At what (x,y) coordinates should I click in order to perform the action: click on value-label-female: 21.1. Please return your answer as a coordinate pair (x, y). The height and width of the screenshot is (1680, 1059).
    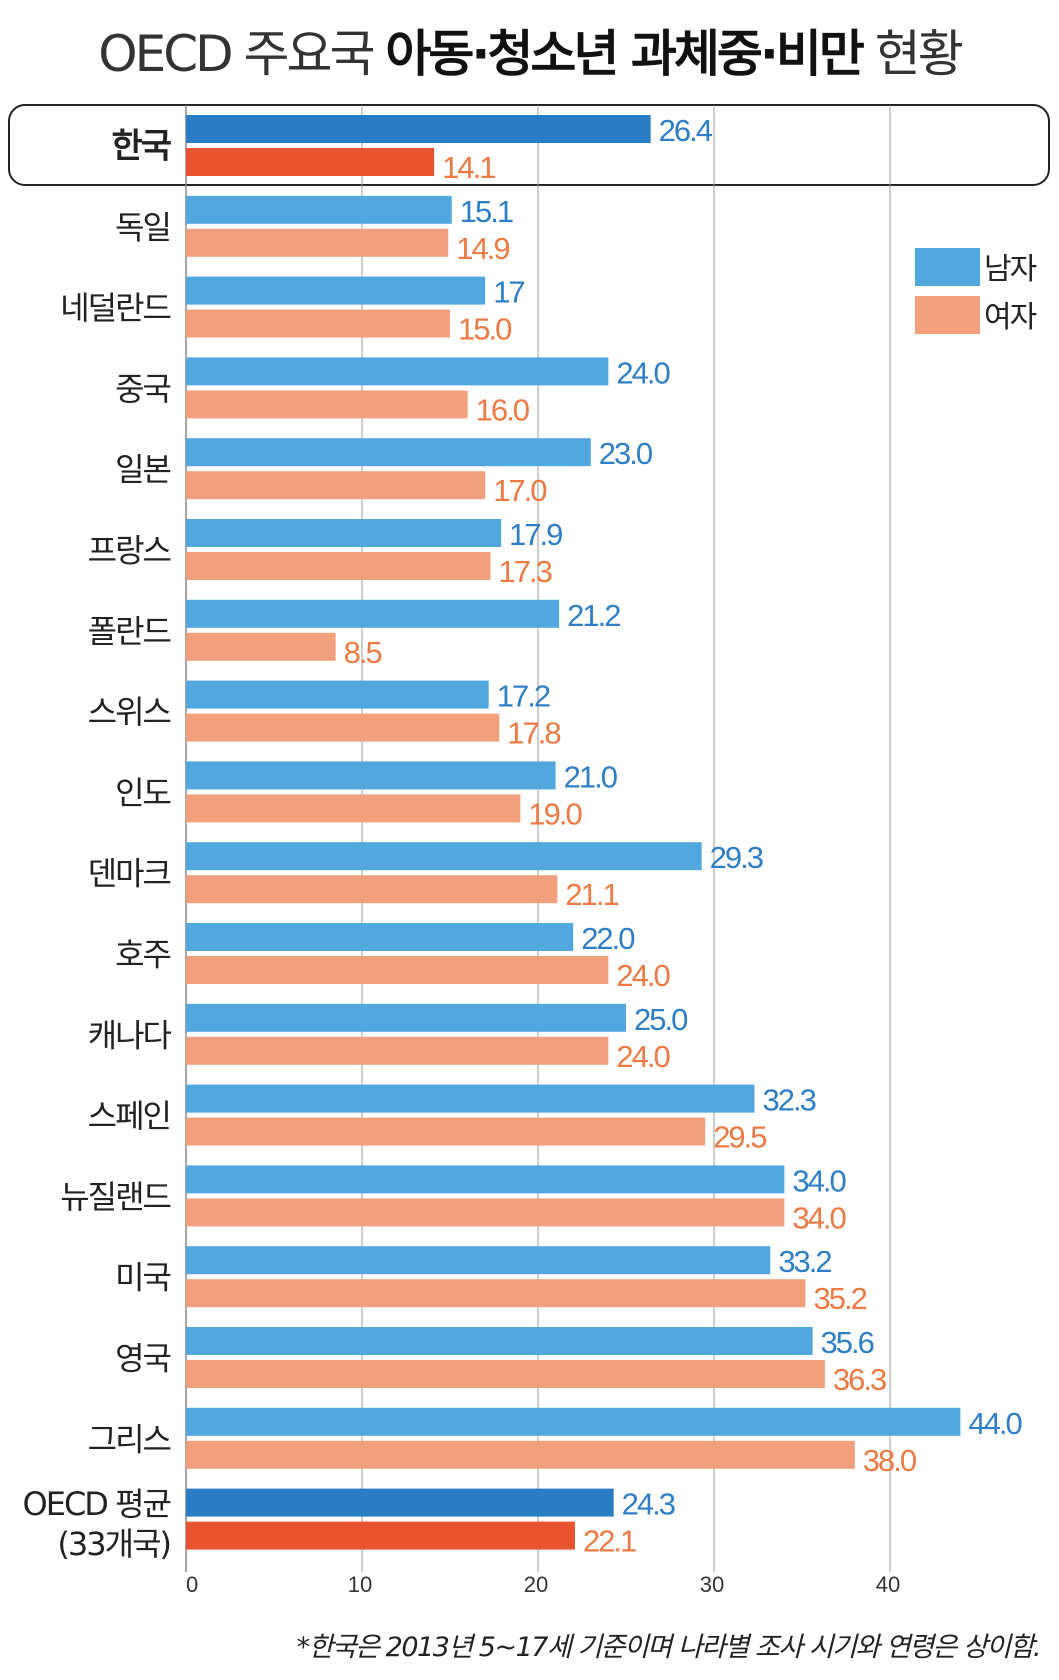
    Looking at the image, I should click on (591, 894).